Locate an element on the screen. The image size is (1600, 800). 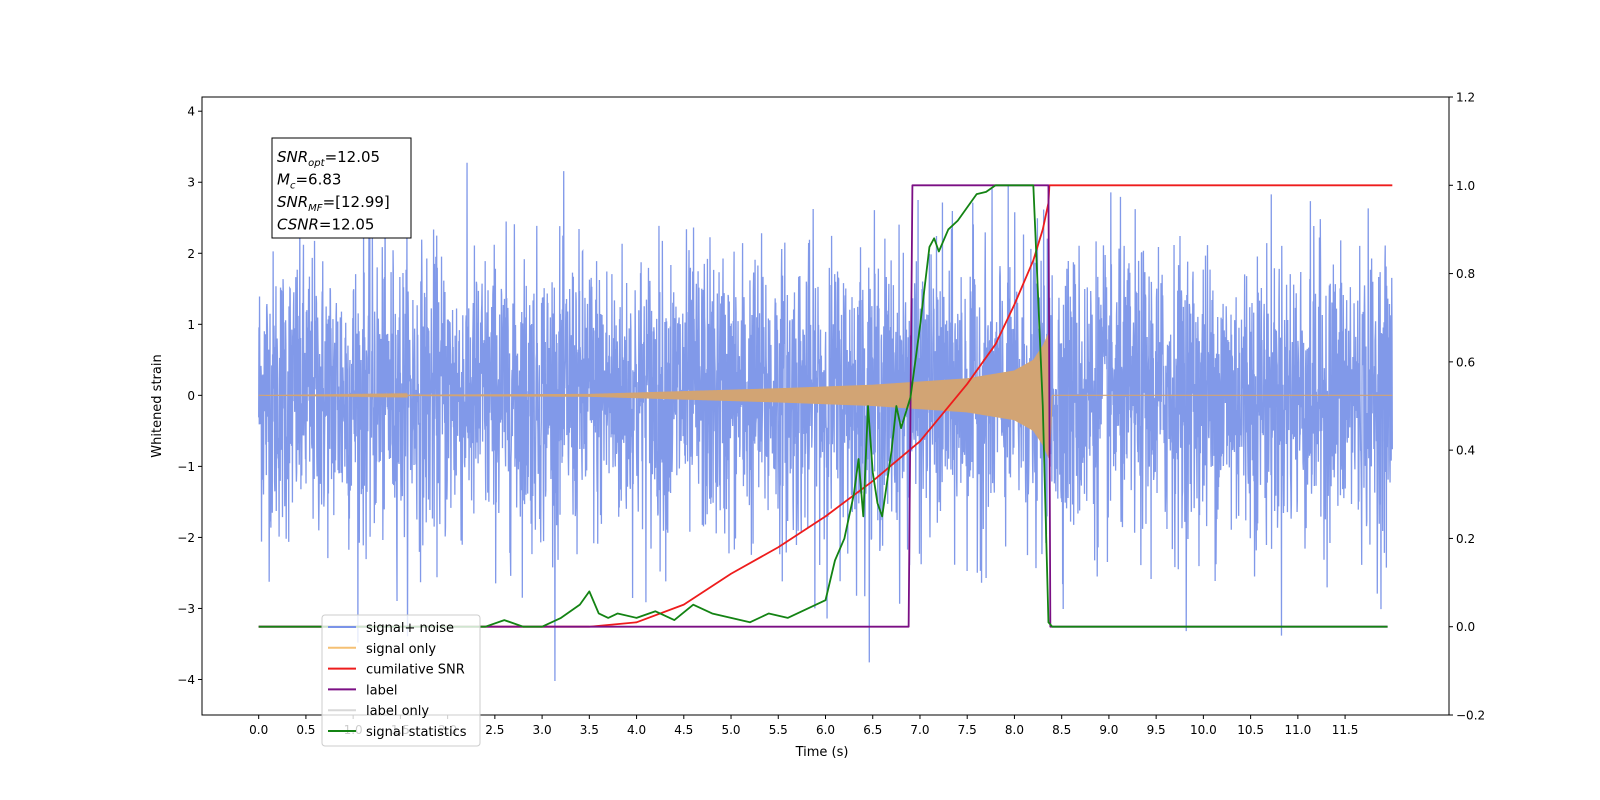
y-axis-label: Whitened strain is located at coordinates (157, 405).